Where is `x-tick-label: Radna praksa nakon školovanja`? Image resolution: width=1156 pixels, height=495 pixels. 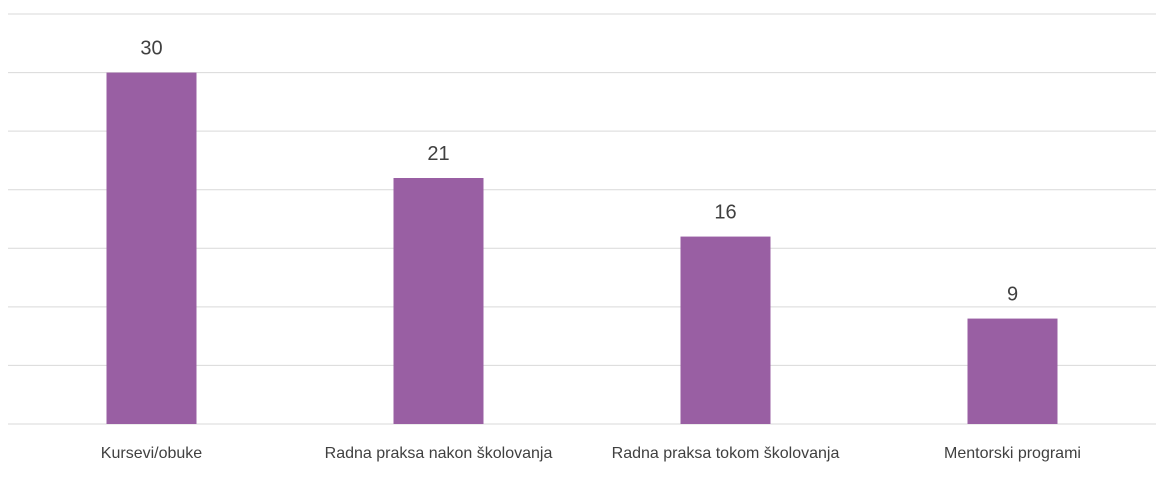 x-tick-label: Radna praksa nakon školovanja is located at coordinates (438, 453).